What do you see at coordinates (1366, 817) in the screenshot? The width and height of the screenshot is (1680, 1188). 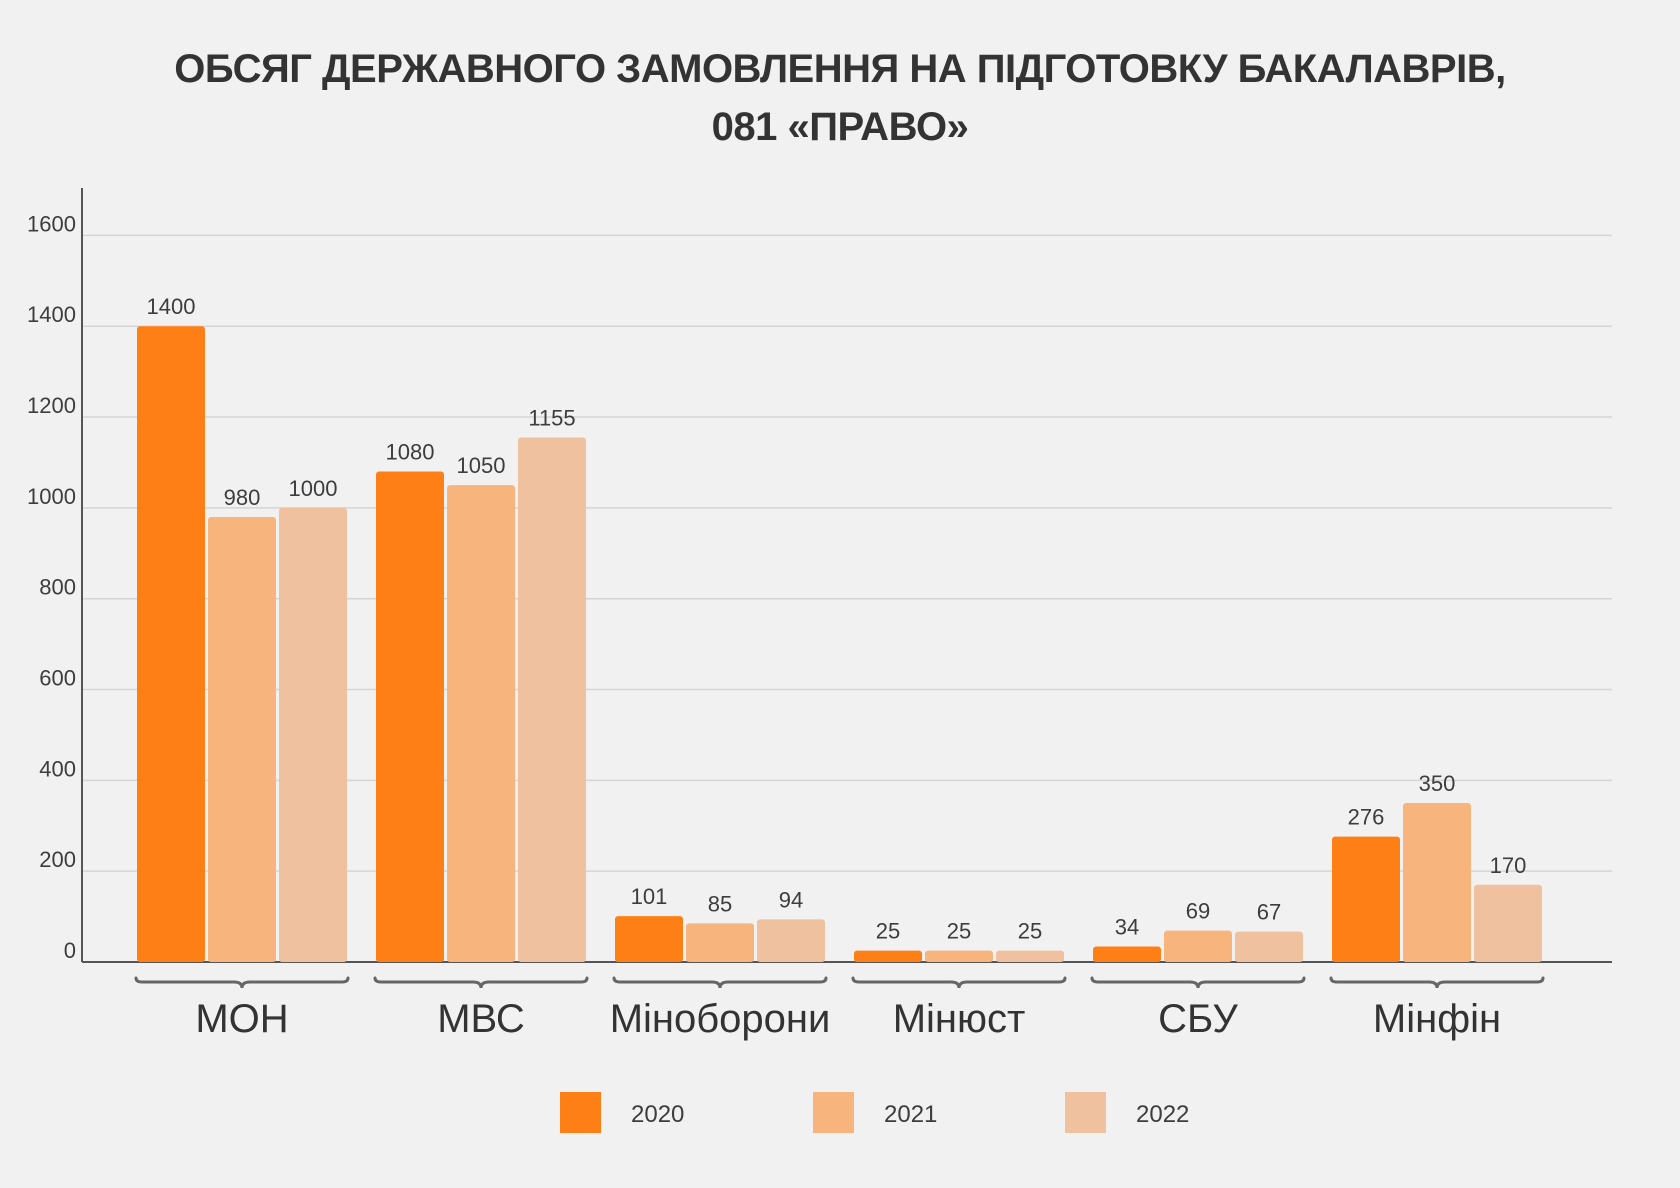 I see `data-label: 276` at bounding box center [1366, 817].